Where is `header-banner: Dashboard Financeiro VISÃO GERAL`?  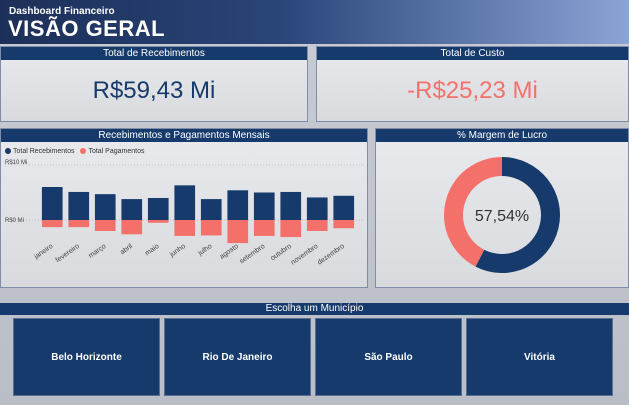 header-banner: Dashboard Financeiro VISÃO GERAL is located at coordinates (314, 22).